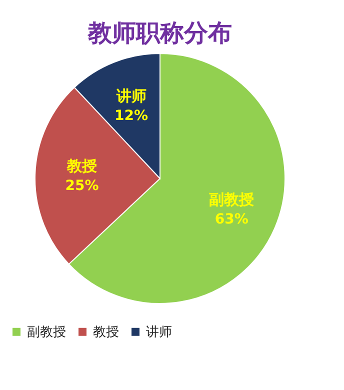 The image size is (344, 390). I want to click on data-label: 12%, so click(131, 116).